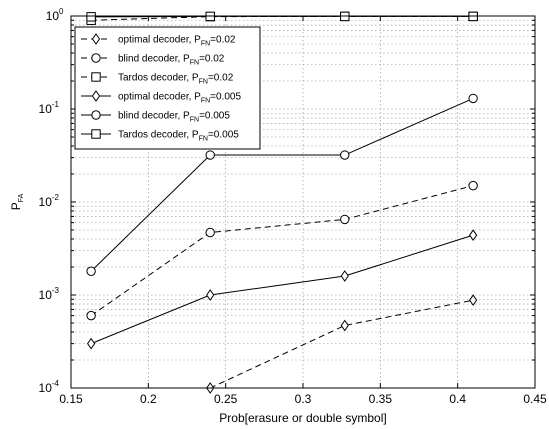 Image resolution: width=549 pixels, height=429 pixels. I want to click on legend-label: optimal decoder, PFN=0.005, so click(179, 98).